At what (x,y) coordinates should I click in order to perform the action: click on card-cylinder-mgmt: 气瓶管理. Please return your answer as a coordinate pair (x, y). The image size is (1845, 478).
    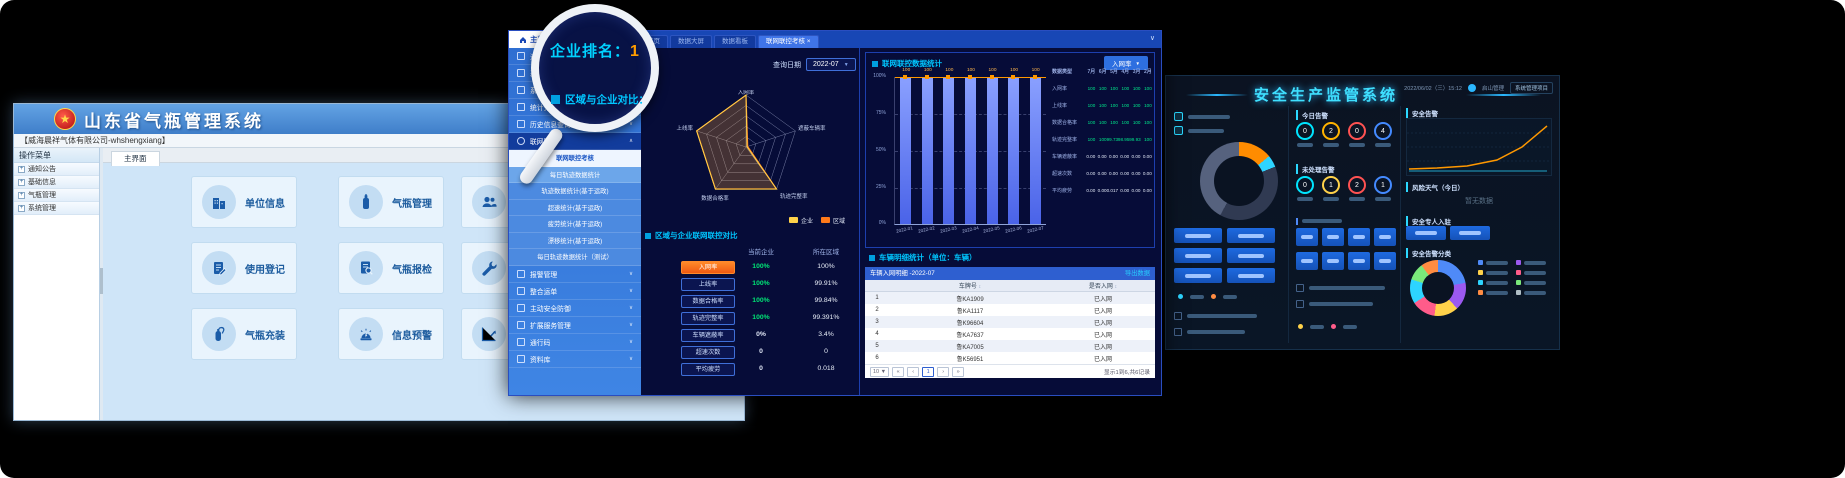
    Looking at the image, I should click on (391, 202).